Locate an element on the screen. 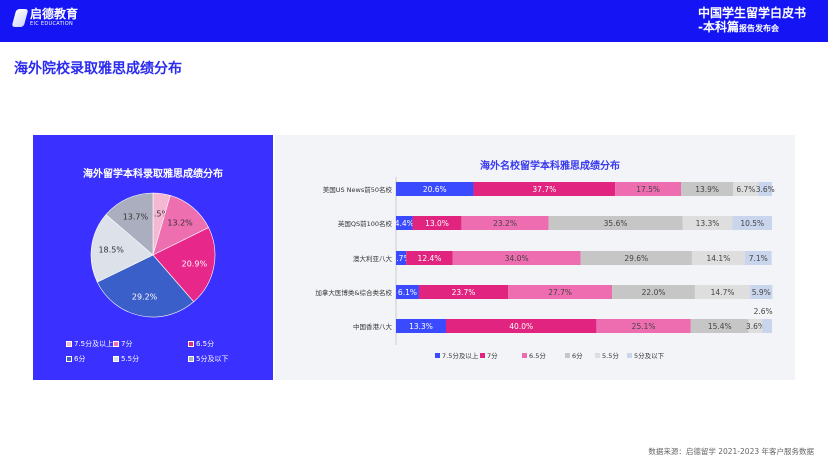  bar-data-label: 25.1% is located at coordinates (644, 326).